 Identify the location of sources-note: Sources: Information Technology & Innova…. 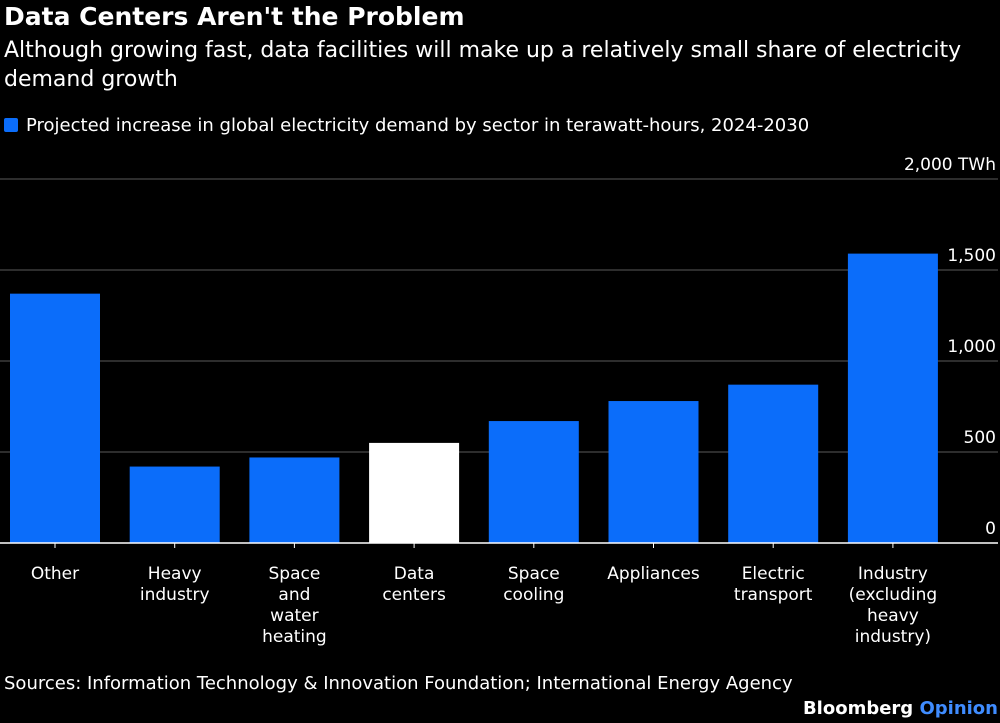
(398, 683).